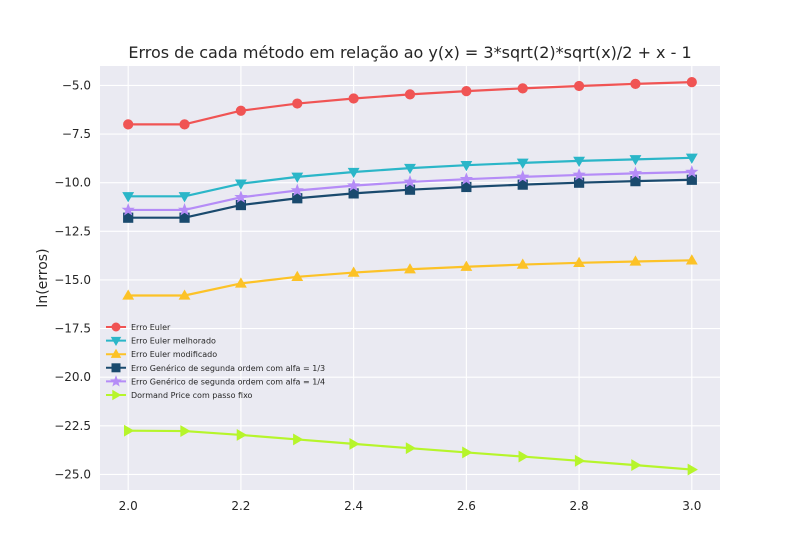  Describe the element at coordinates (151, 327) in the screenshot. I see `legend-label: Erro Euler` at that location.